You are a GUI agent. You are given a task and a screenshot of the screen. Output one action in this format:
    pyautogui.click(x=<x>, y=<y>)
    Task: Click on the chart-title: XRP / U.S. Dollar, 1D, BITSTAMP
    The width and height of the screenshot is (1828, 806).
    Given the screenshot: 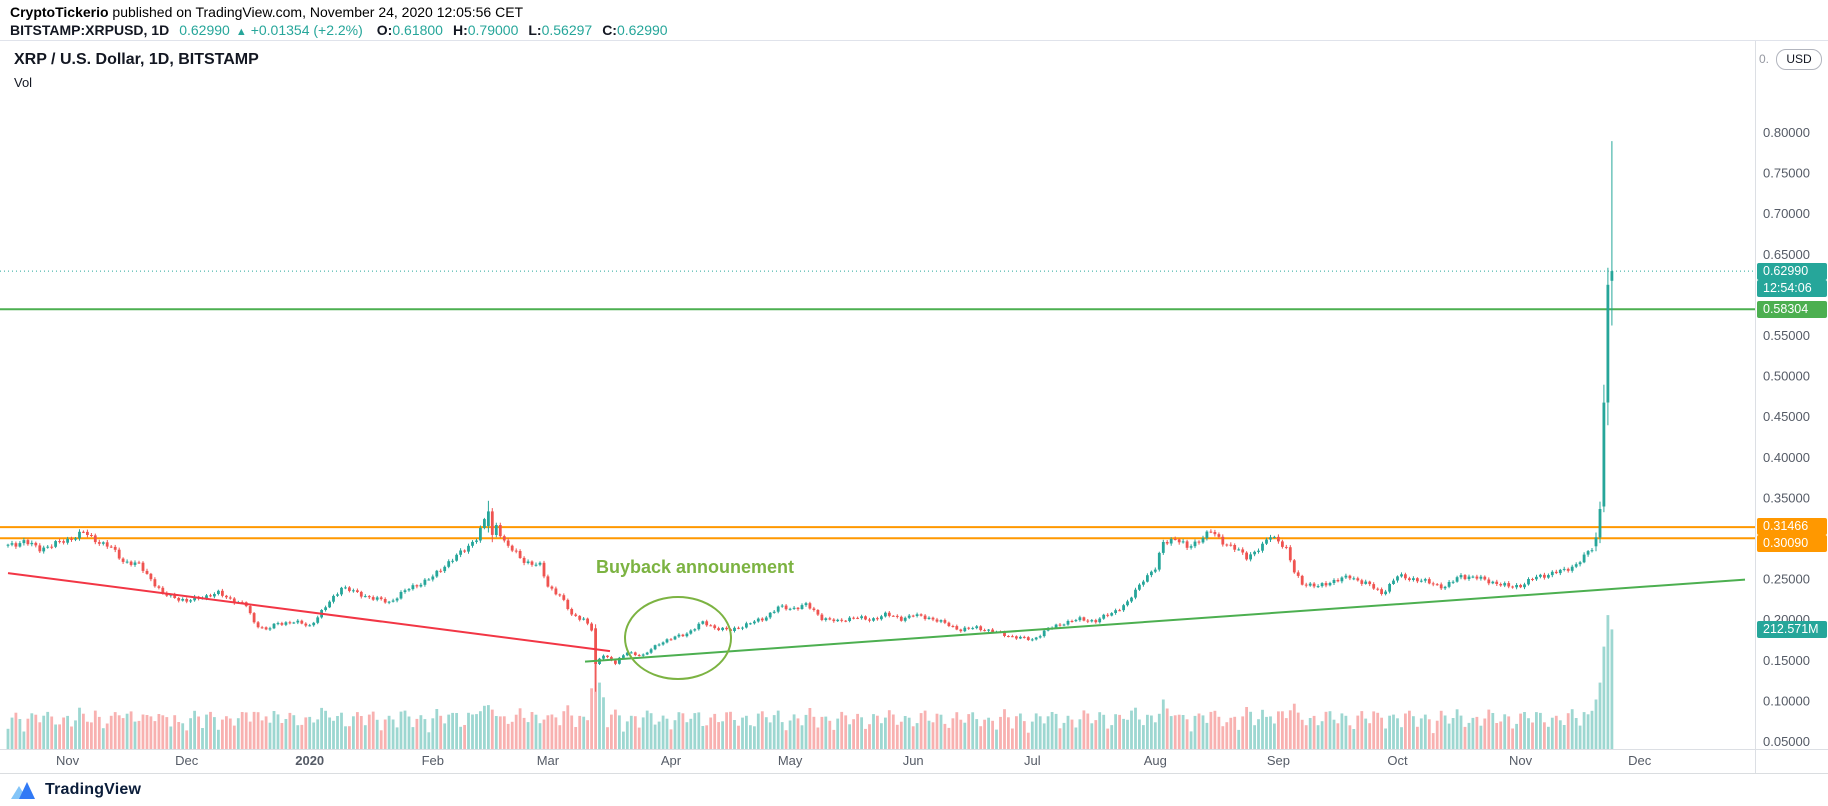 What is the action you would take?
    pyautogui.click(x=136, y=59)
    